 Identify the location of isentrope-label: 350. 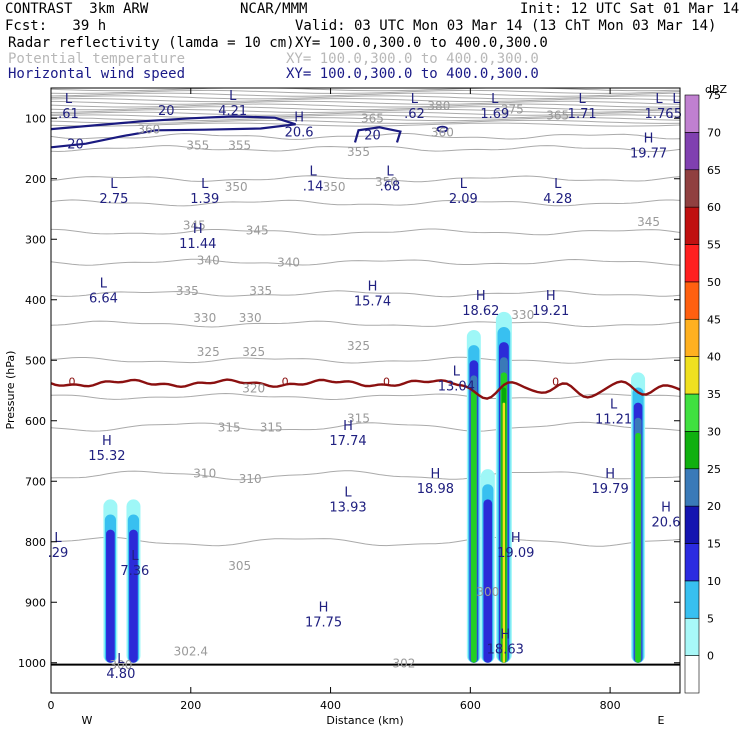
(334, 187).